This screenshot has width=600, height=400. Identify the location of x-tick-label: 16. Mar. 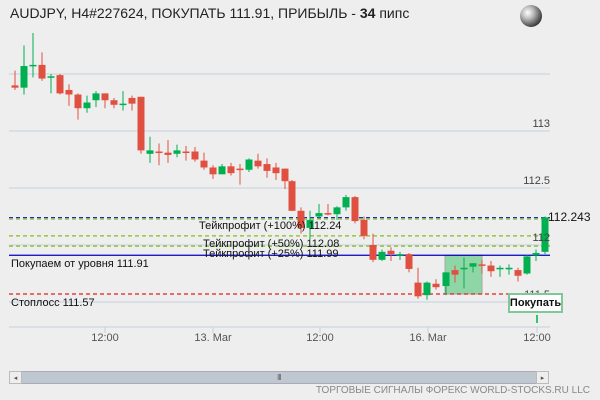
(428, 338).